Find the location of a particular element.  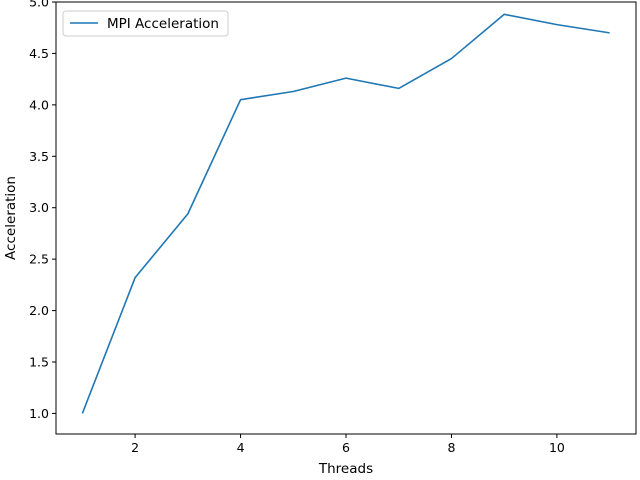

y-tick-label: 4.0 is located at coordinates (39, 104).